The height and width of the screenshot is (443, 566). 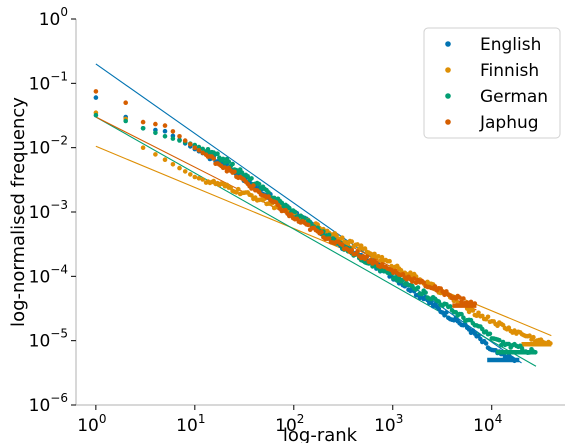 I want to click on x-tick-label: 10¹, so click(x=190, y=424).